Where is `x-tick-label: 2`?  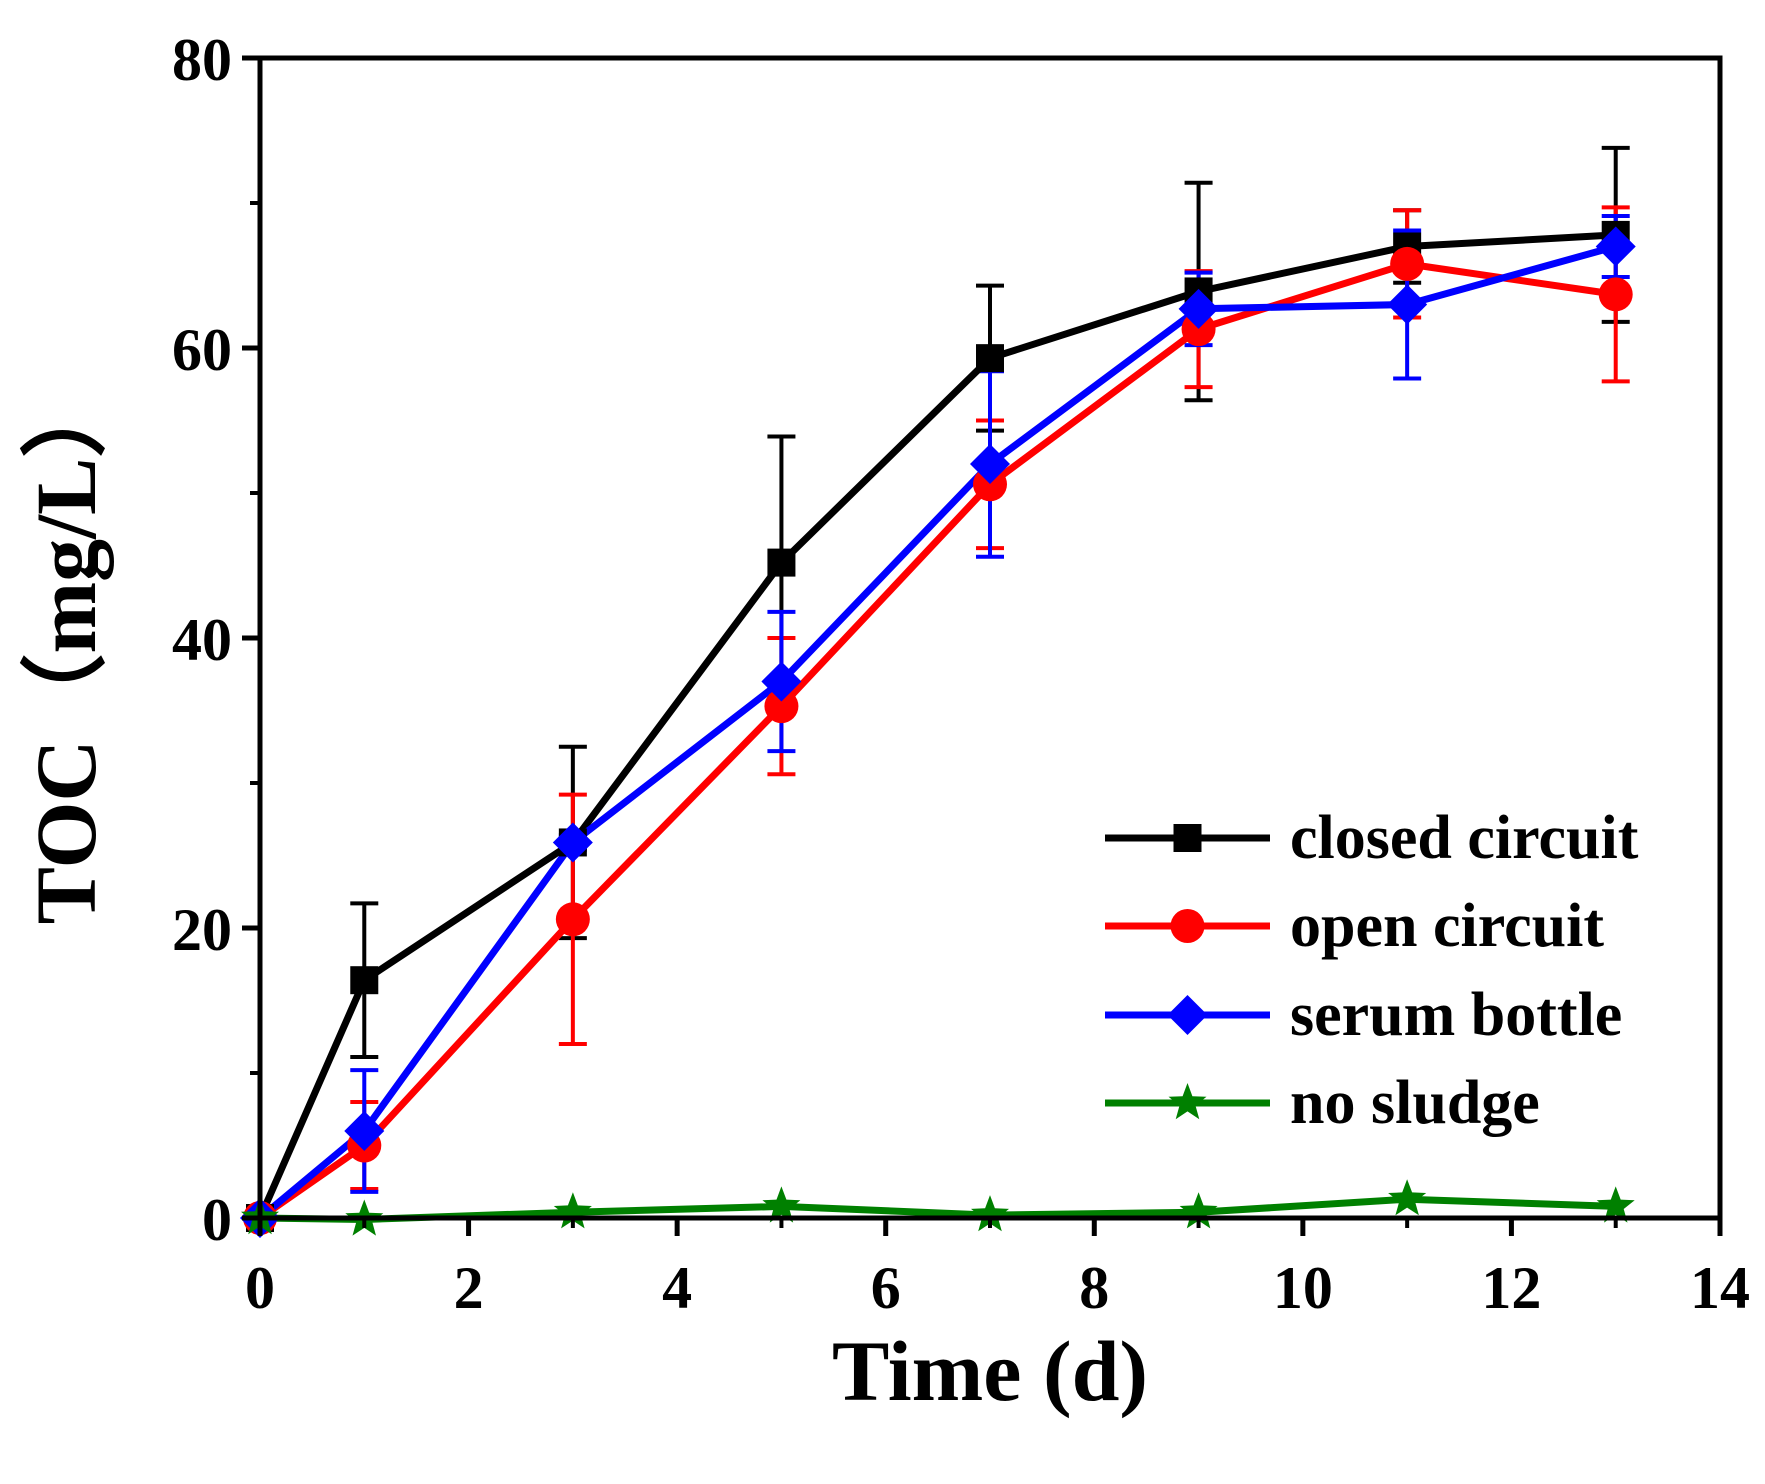
x-tick-label: 2 is located at coordinates (469, 1288).